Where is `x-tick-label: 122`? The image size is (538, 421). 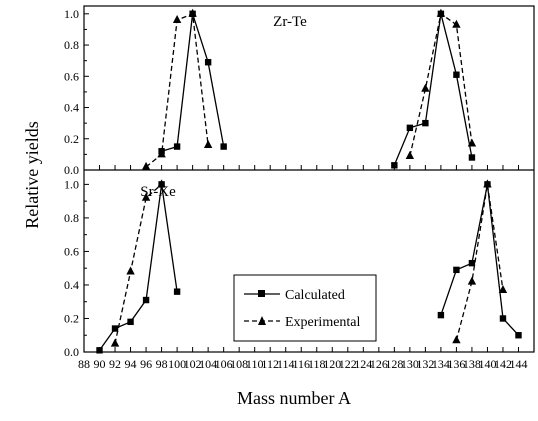 x-tick-label: 122 is located at coordinates (348, 364).